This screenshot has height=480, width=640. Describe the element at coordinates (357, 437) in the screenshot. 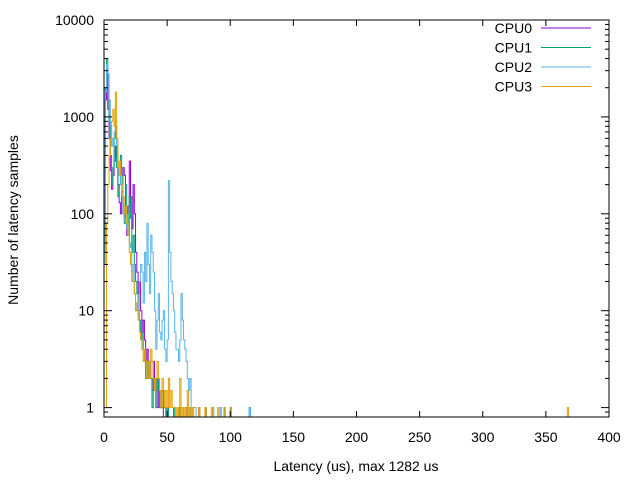

I see `x-tick-label: 200` at that location.